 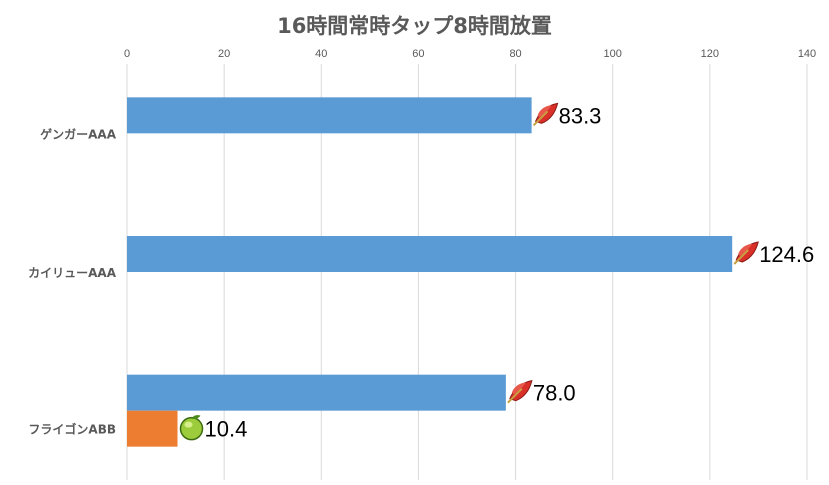 I want to click on chart-title: 16時間常時タップ8時間放置, so click(x=414, y=26).